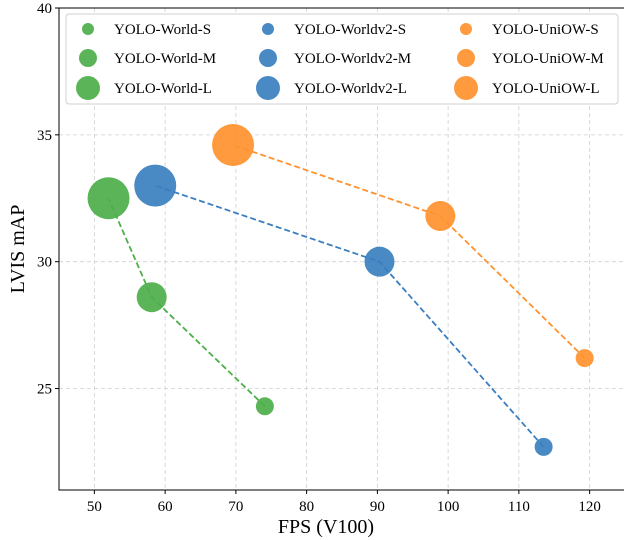 The width and height of the screenshot is (624, 540). What do you see at coordinates (44, 9) in the screenshot?
I see `y-tick-label: 40` at bounding box center [44, 9].